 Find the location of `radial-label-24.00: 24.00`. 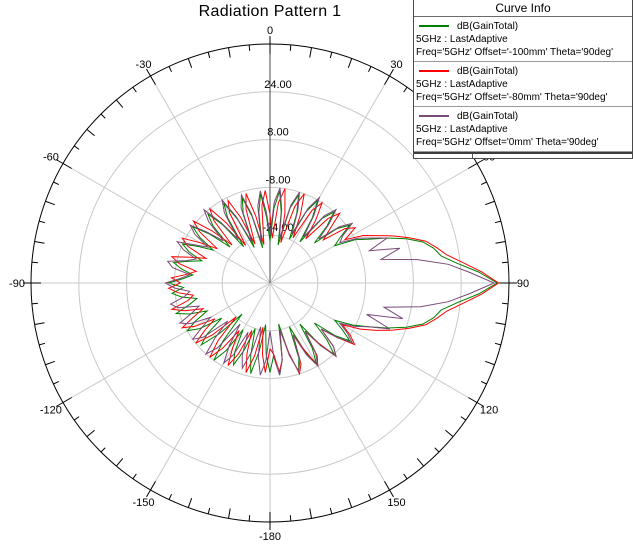

radial-label-24.00: 24.00 is located at coordinates (278, 85).